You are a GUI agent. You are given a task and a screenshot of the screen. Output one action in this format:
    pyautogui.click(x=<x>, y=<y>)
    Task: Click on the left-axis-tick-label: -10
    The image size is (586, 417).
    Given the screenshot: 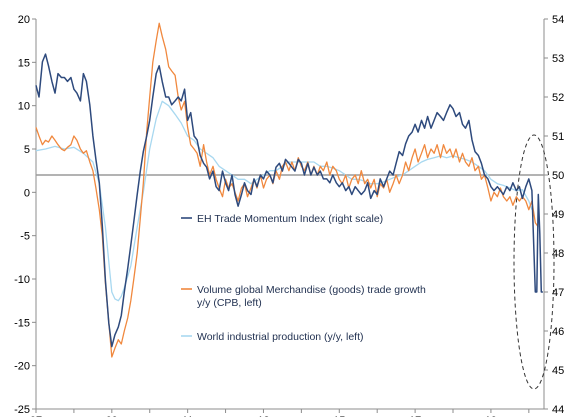 What is the action you would take?
    pyautogui.click(x=22, y=280)
    